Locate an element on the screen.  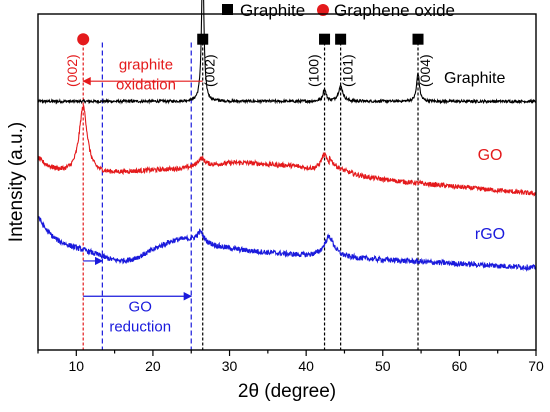
series-label-go: GO is located at coordinates (490, 155).